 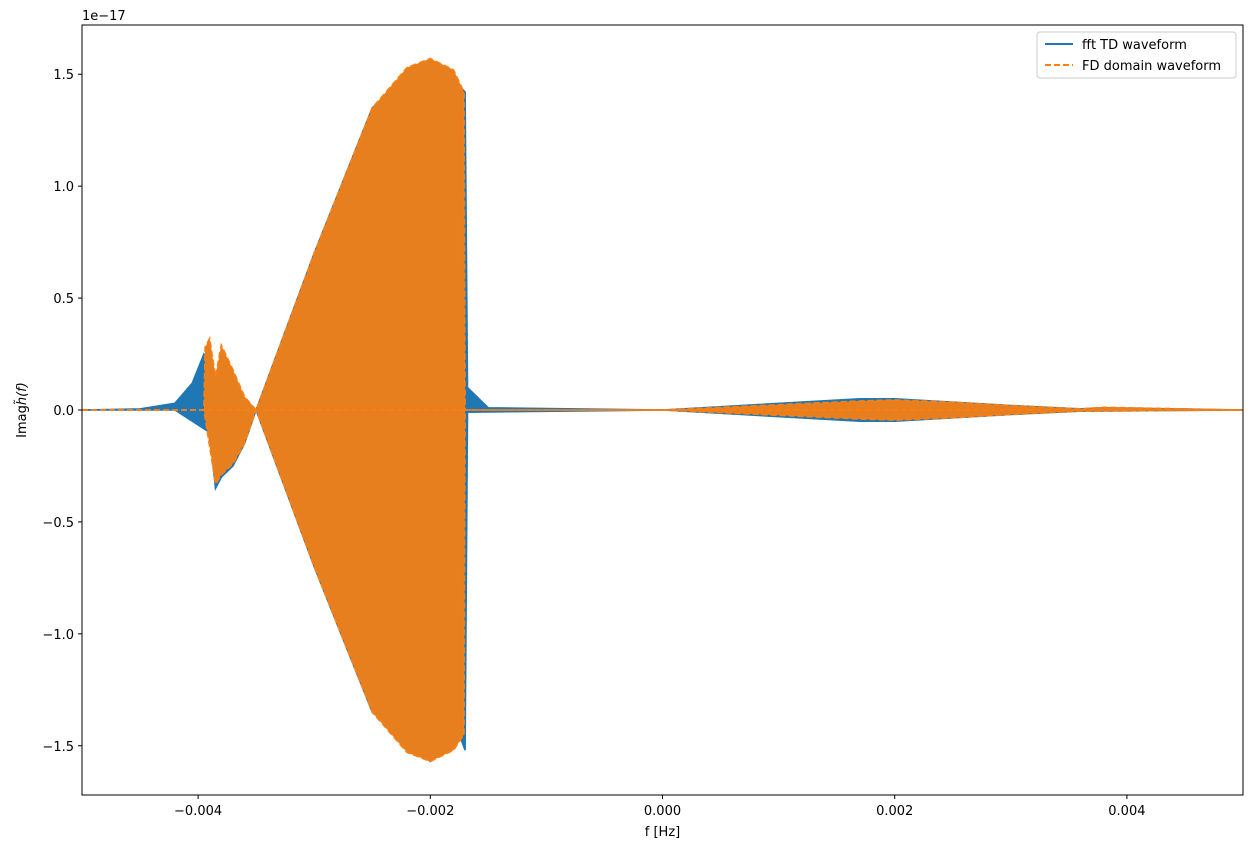 What do you see at coordinates (22, 389) in the screenshot?
I see `y-axis-label-arg: (f)` at bounding box center [22, 389].